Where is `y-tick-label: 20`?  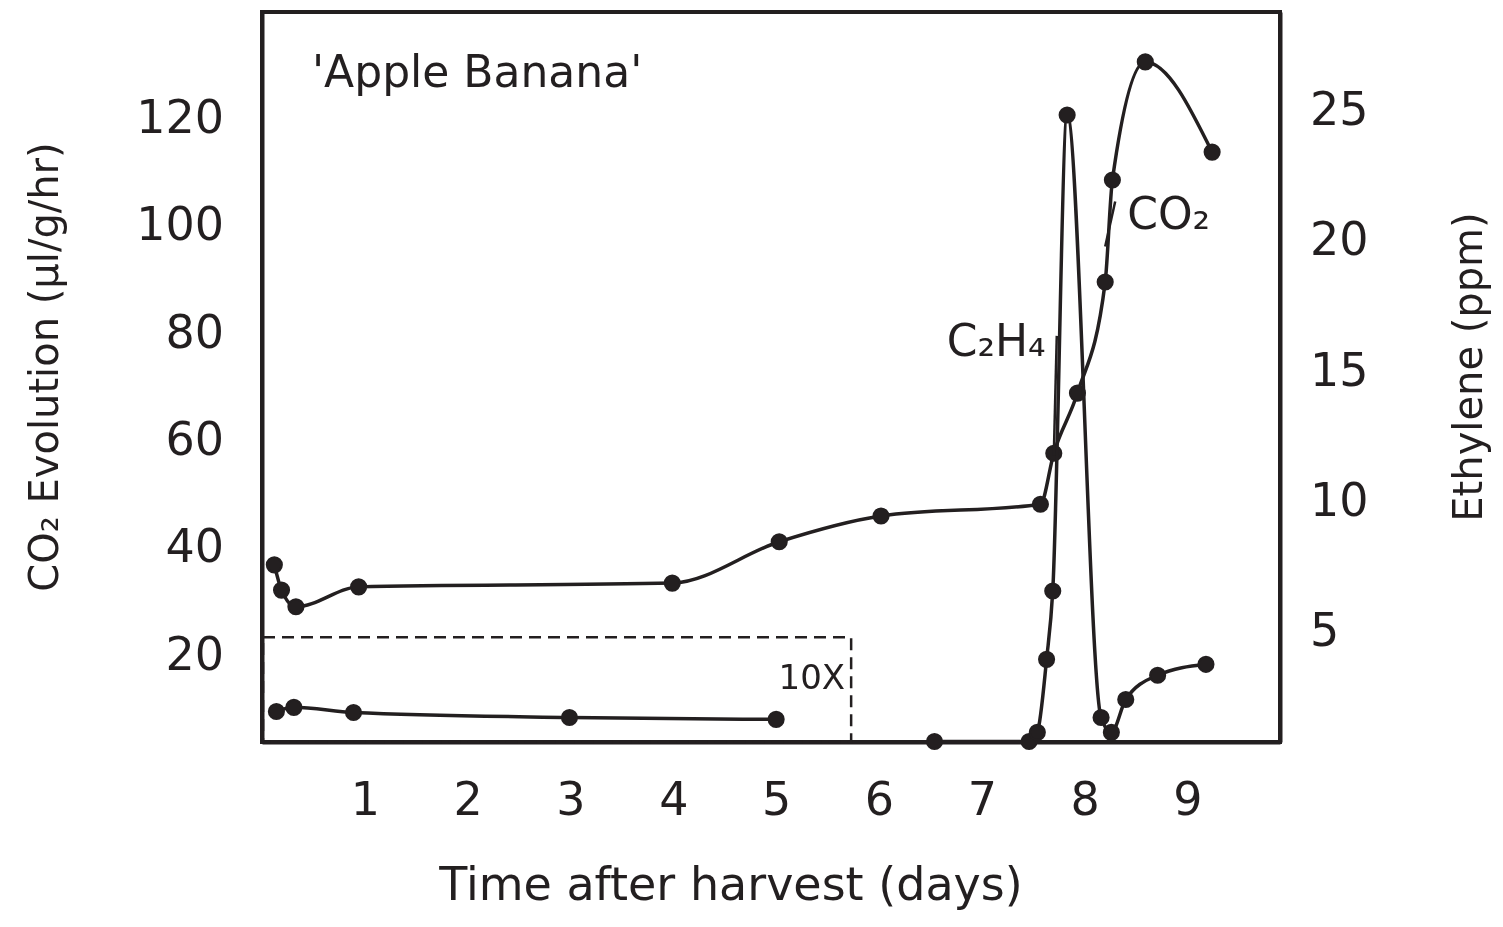 y-tick-label: 20 is located at coordinates (194, 653).